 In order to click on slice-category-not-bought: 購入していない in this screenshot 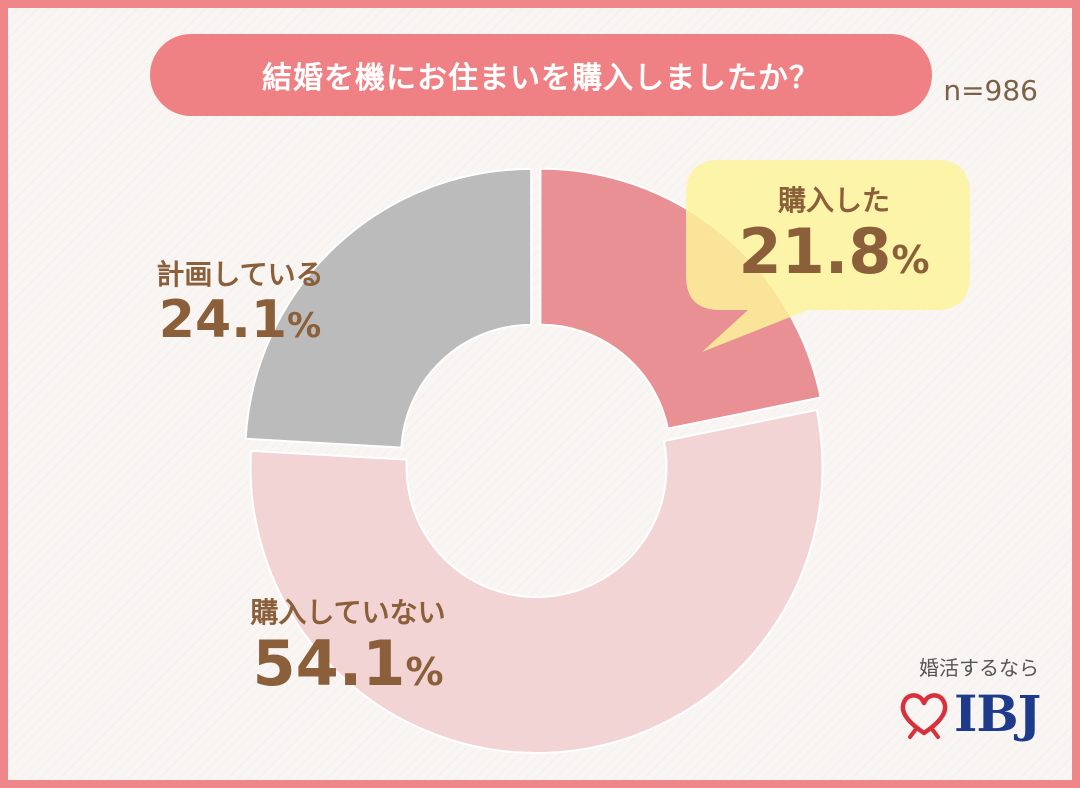, I will do `click(348, 612)`.